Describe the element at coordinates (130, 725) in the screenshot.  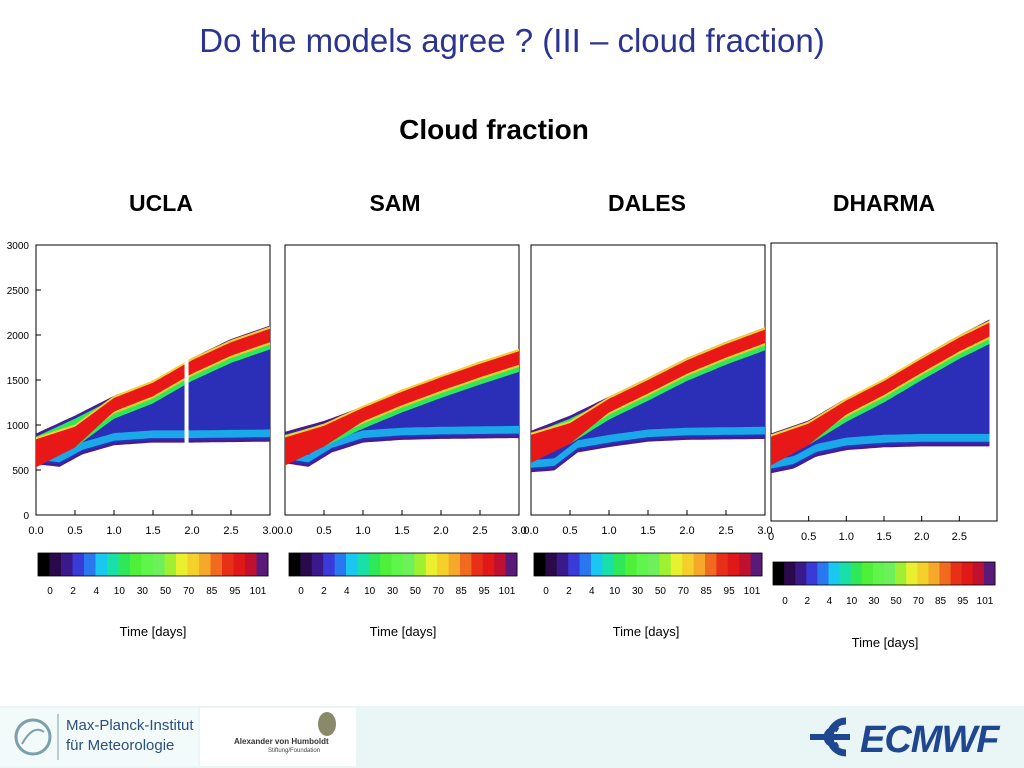
I see `mpi-logo-text-line1: Max-Planck-Institut` at that location.